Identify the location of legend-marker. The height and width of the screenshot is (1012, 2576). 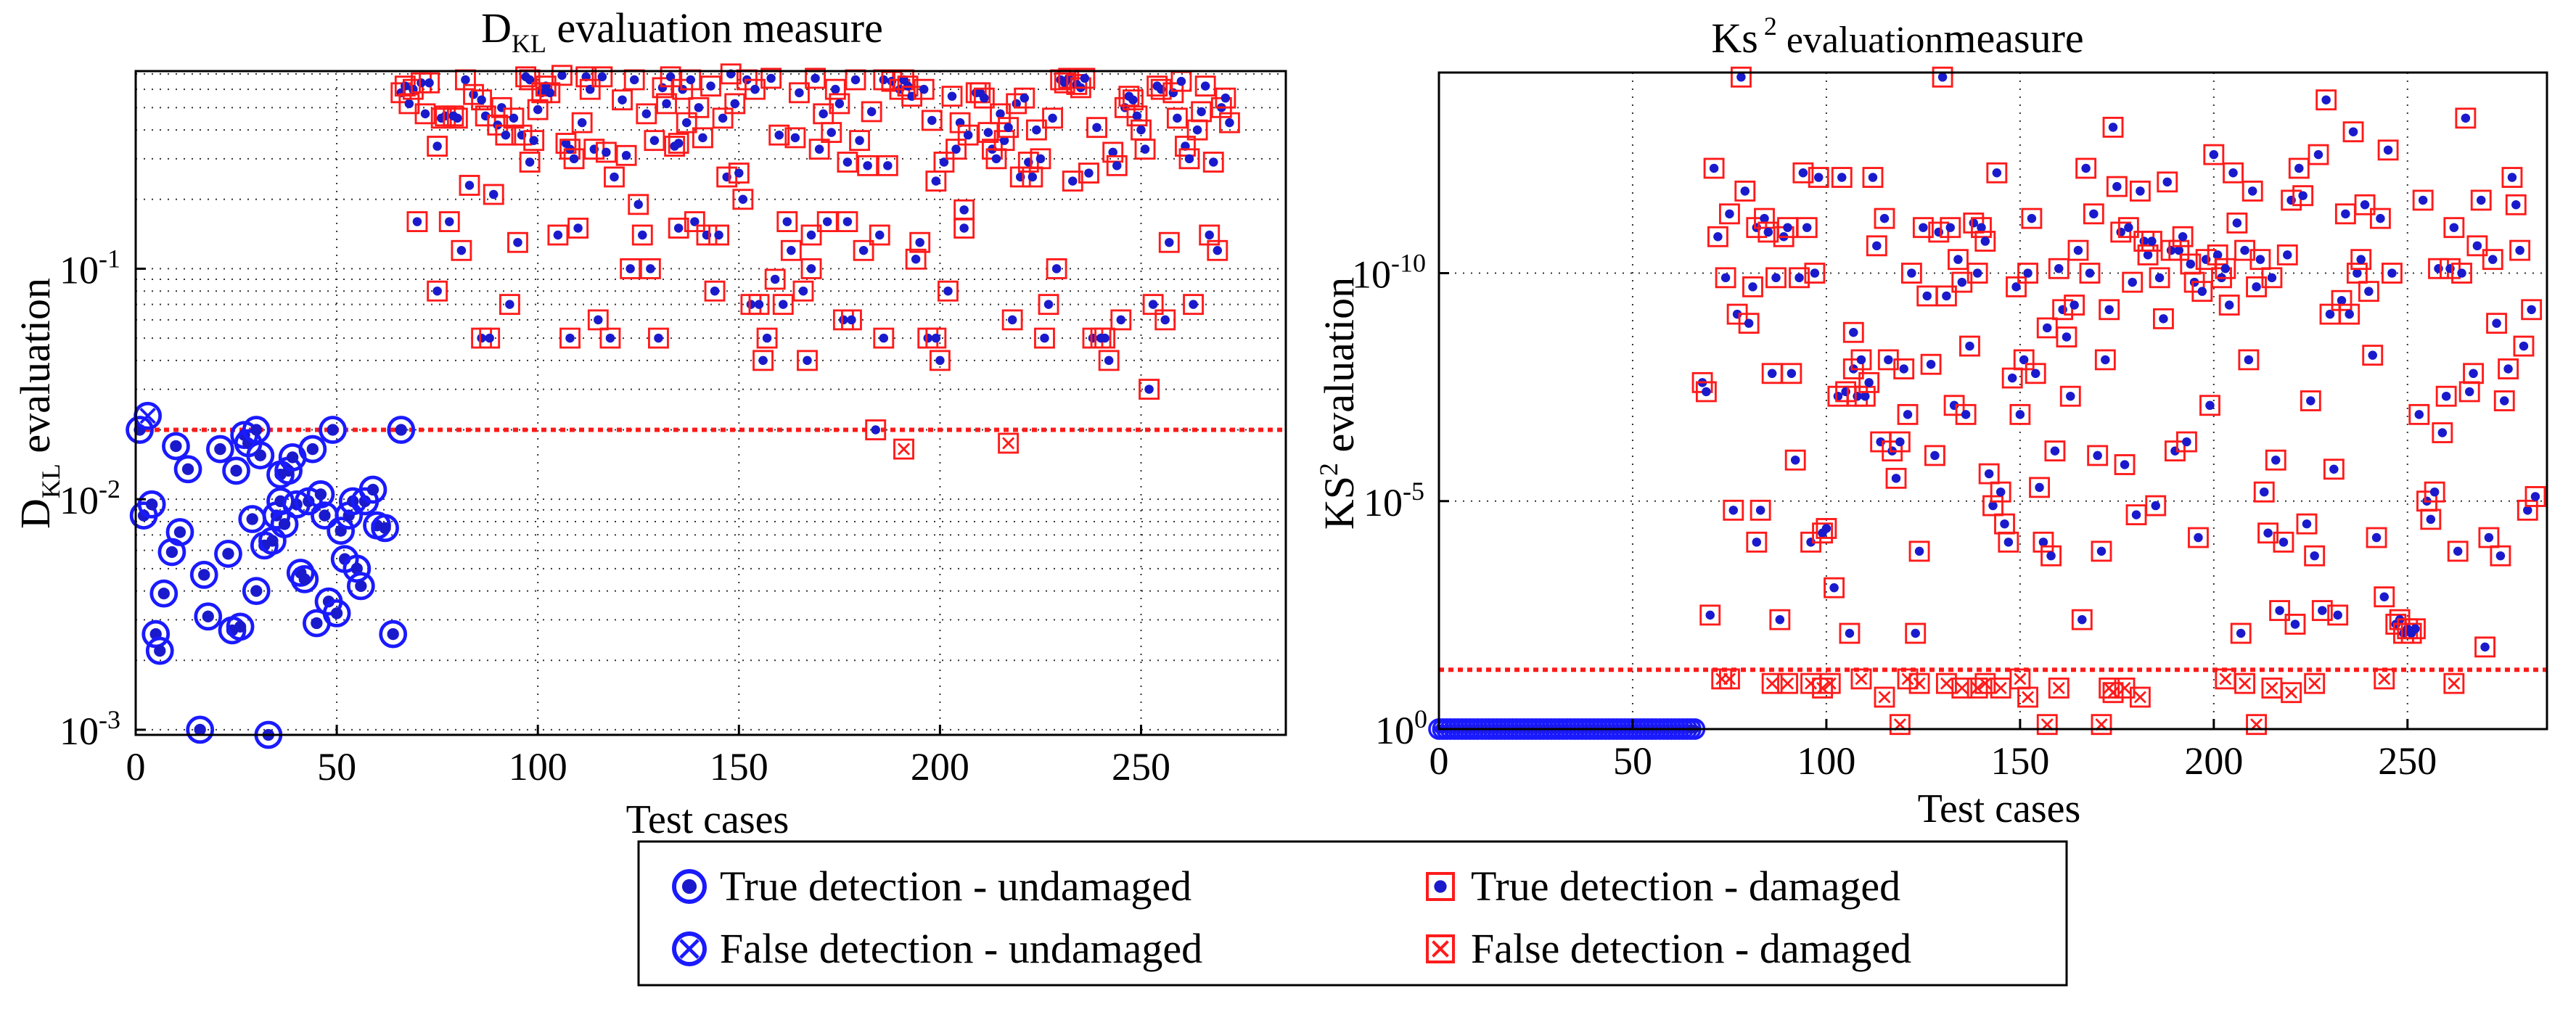
(1440, 948).